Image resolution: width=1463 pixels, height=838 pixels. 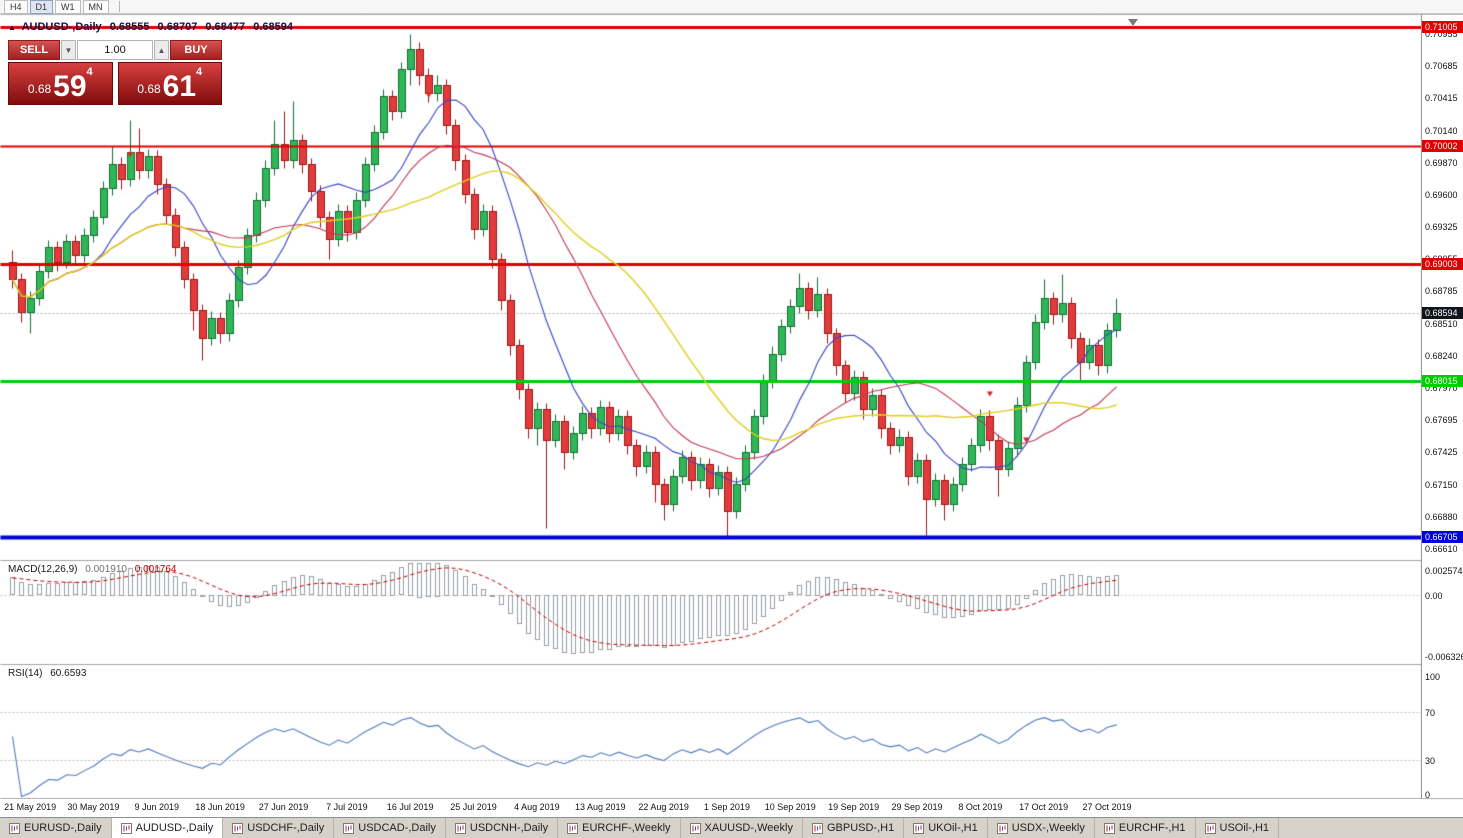 I want to click on period-button-w1: W1, so click(x=68, y=7).